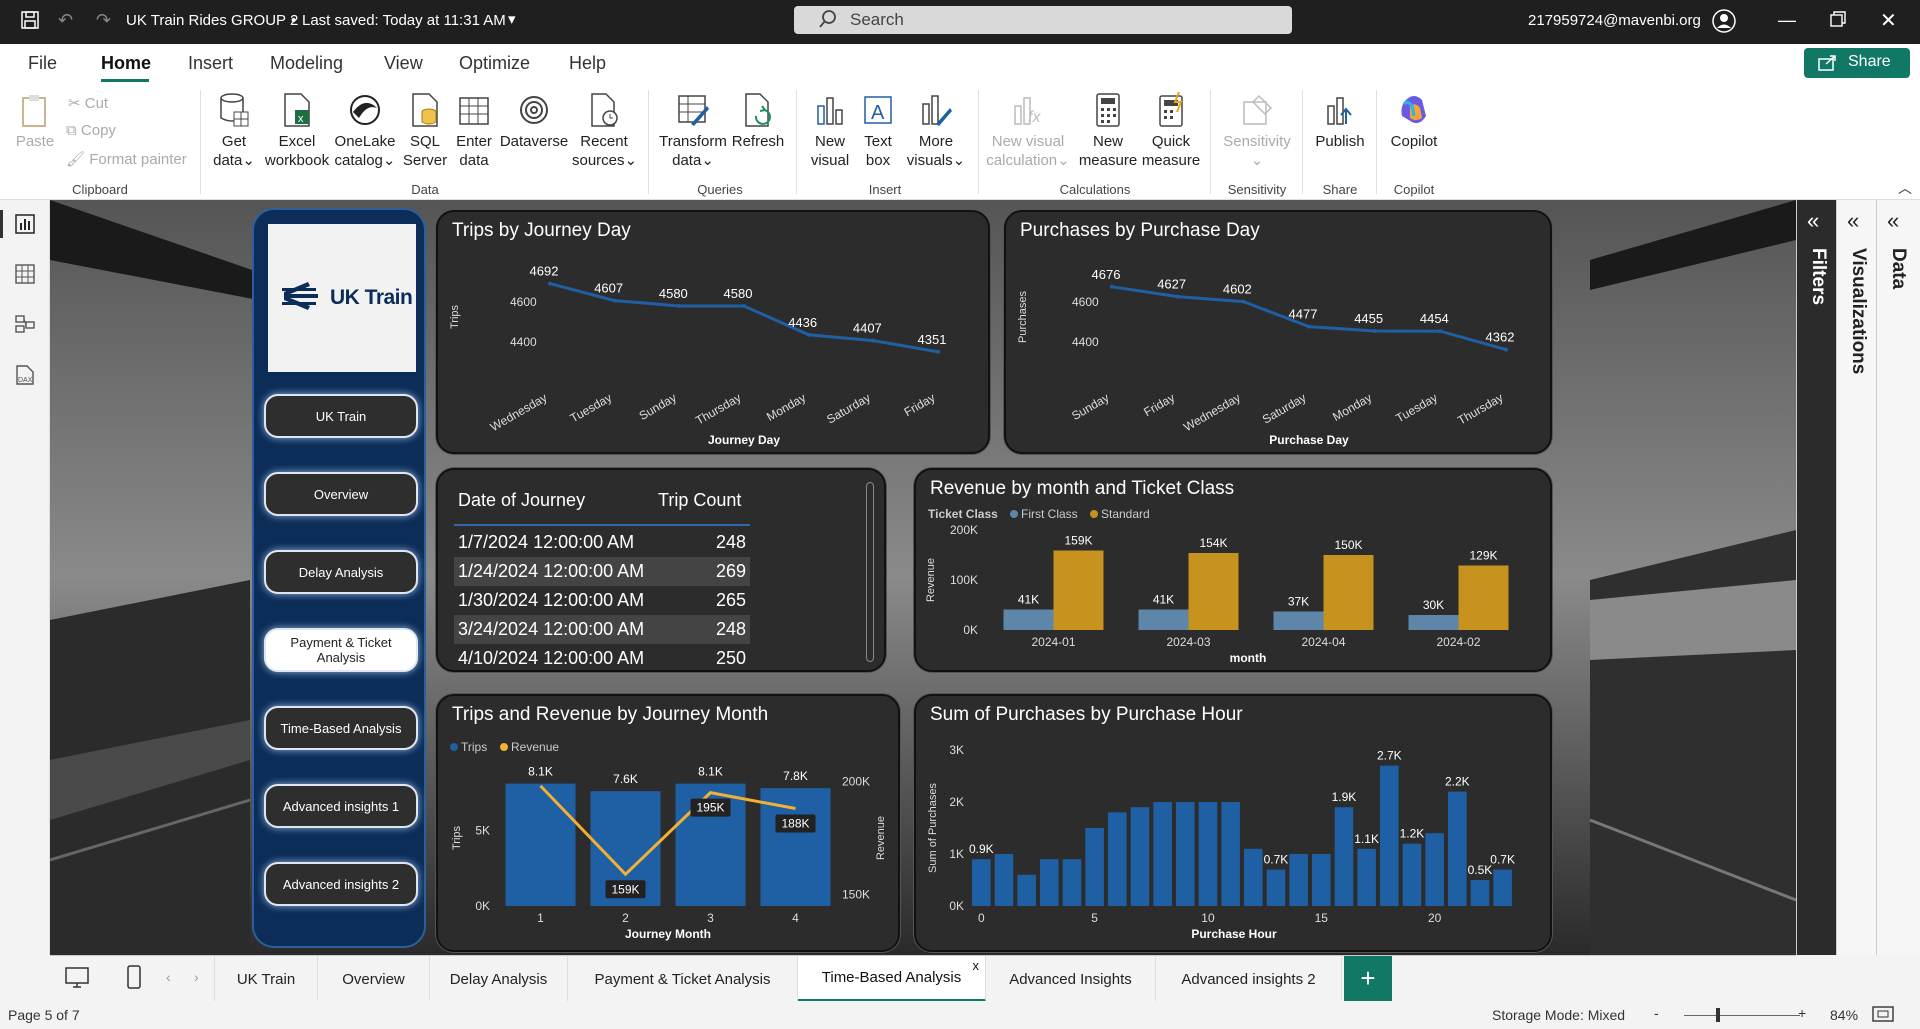  Describe the element at coordinates (602, 571) in the screenshot. I see `table-row: 1/24/2024 12:00:00 AM 269` at that location.